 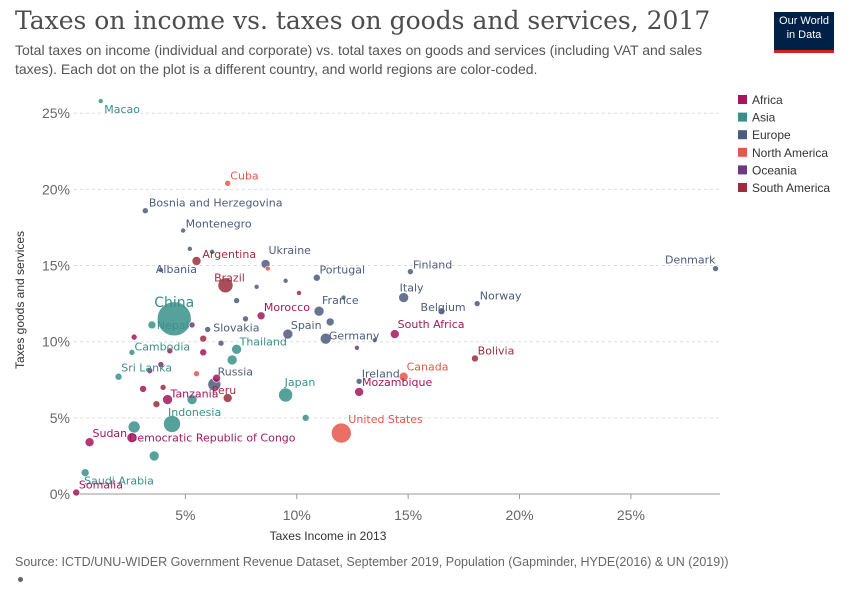 I want to click on point-label-slovakia: Slovakia, so click(x=236, y=328).